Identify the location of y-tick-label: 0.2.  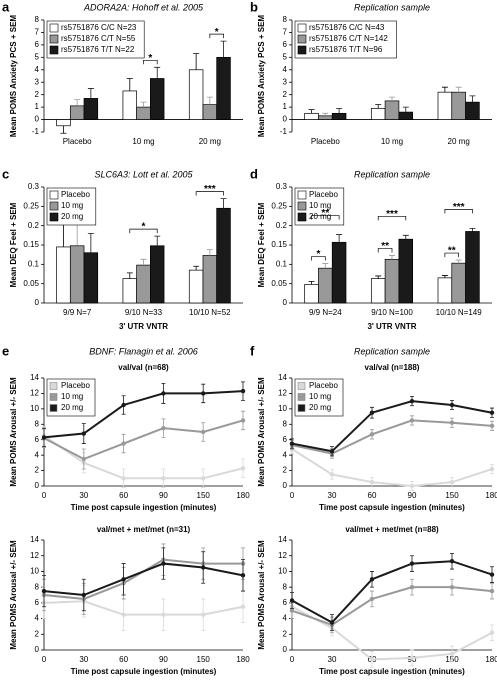
(34, 225).